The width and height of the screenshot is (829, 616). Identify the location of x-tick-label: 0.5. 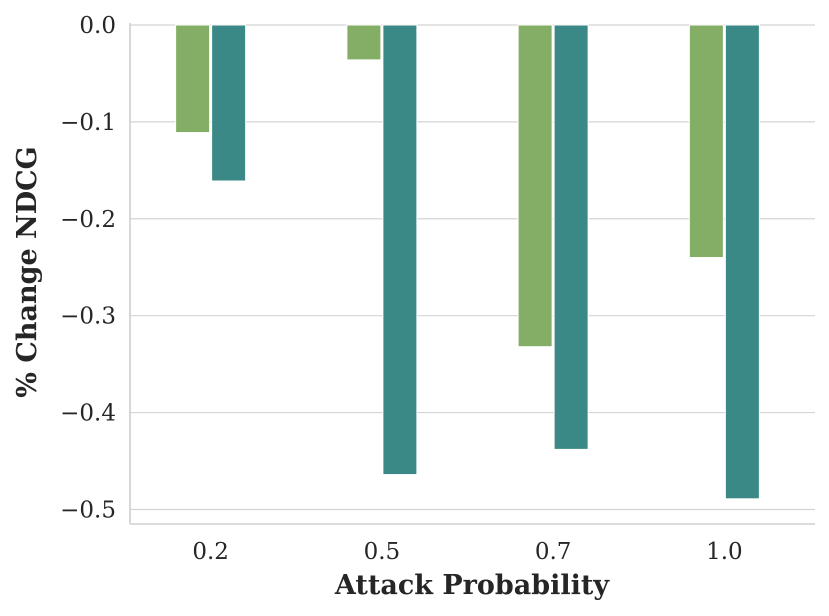
(382, 552).